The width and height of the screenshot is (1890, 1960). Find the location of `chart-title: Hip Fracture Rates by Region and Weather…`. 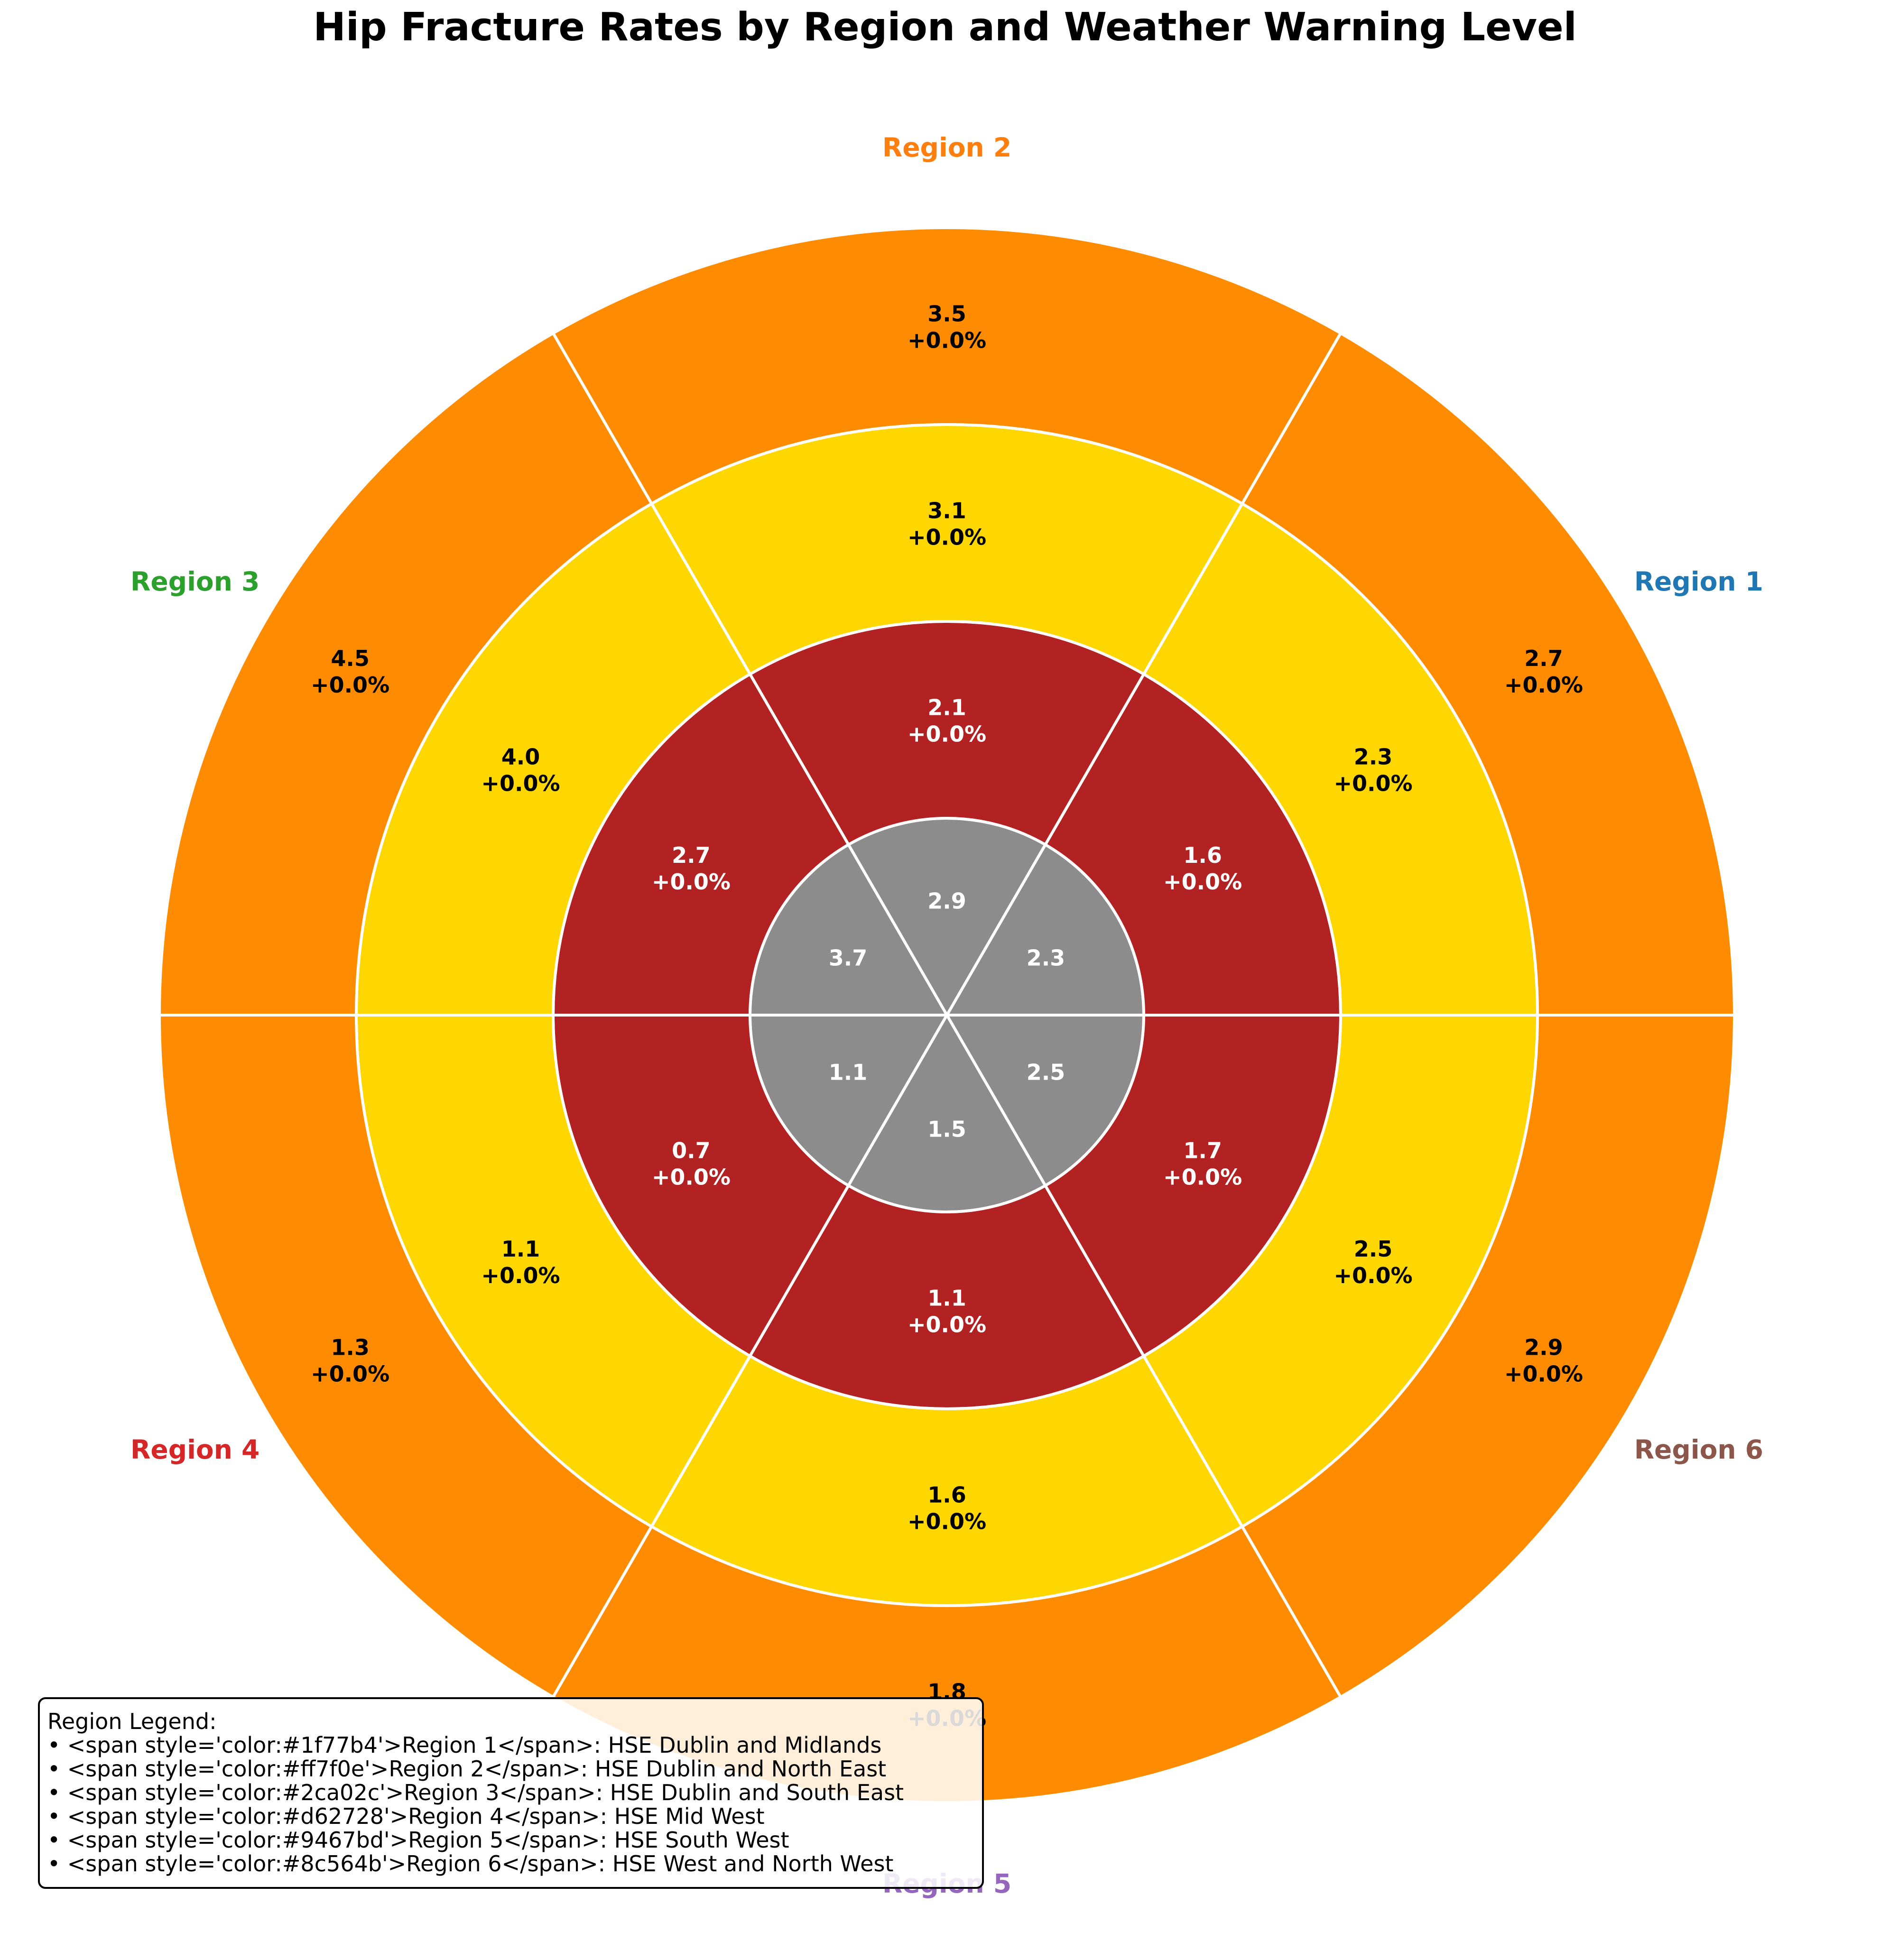

chart-title: Hip Fracture Rates by Region and Weather… is located at coordinates (945, 28).